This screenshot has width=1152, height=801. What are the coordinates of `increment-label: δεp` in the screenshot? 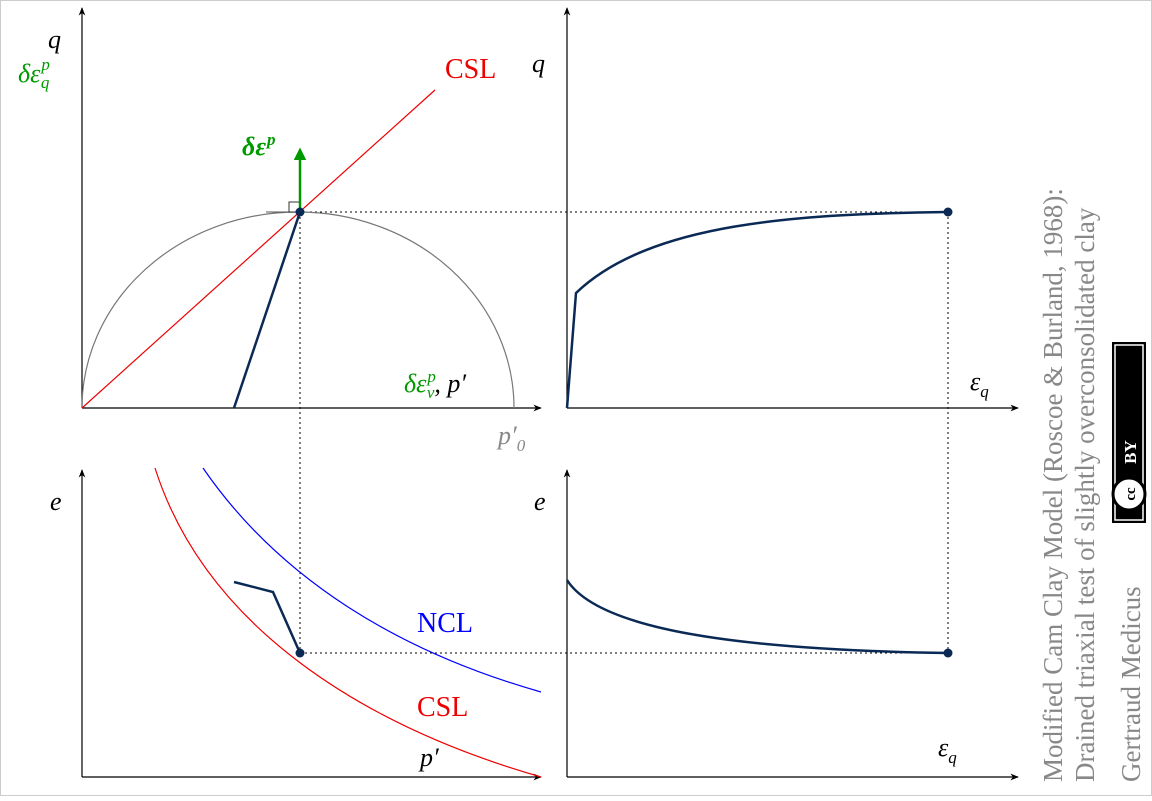 It's located at (258, 145).